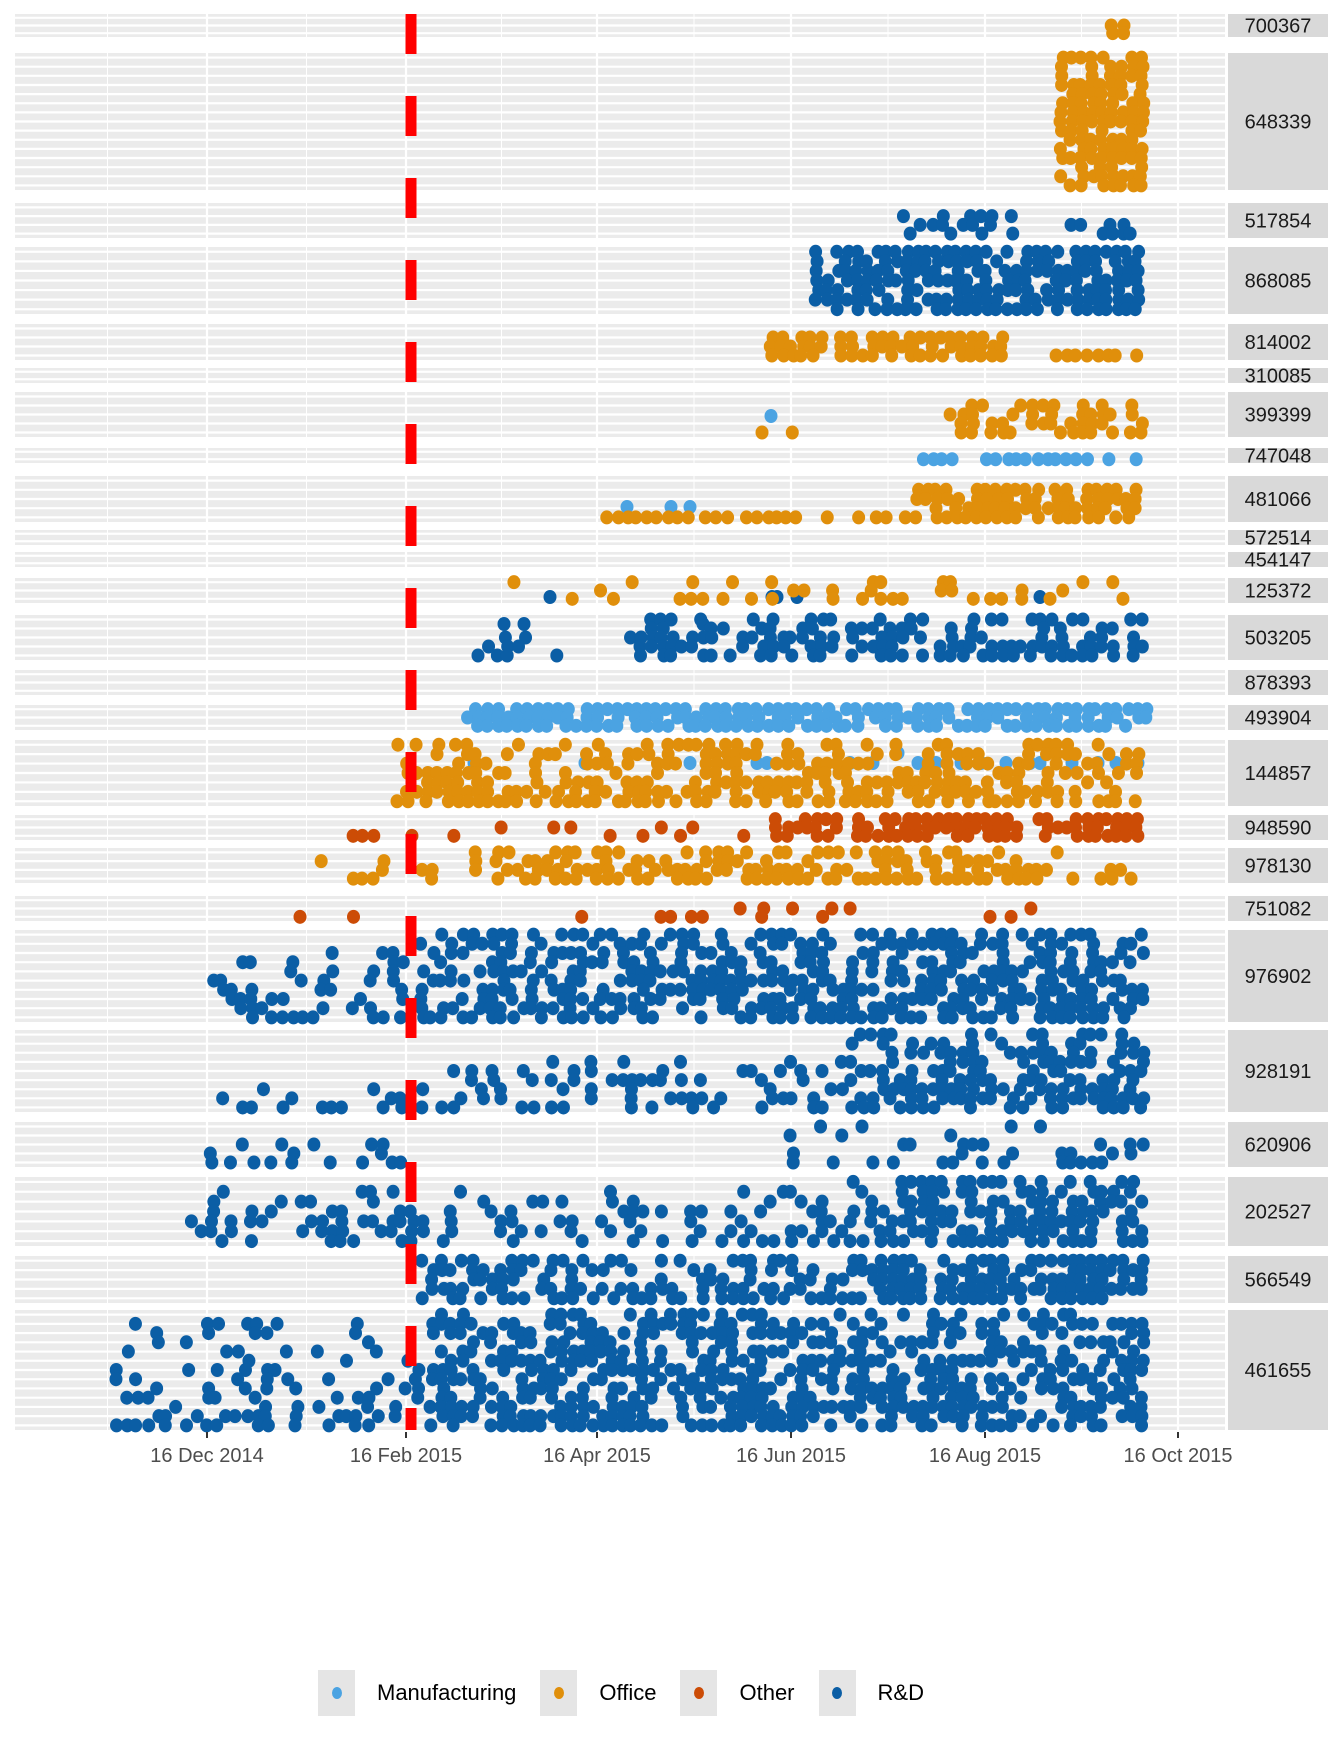 This screenshot has height=1747, width=1344. What do you see at coordinates (900, 1692) in the screenshot?
I see `legend-label: R&D` at bounding box center [900, 1692].